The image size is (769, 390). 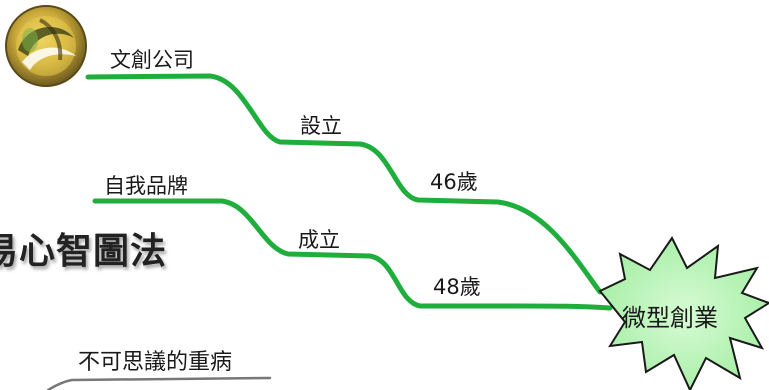 I want to click on map-title: 易心智圖法, so click(x=84, y=251).